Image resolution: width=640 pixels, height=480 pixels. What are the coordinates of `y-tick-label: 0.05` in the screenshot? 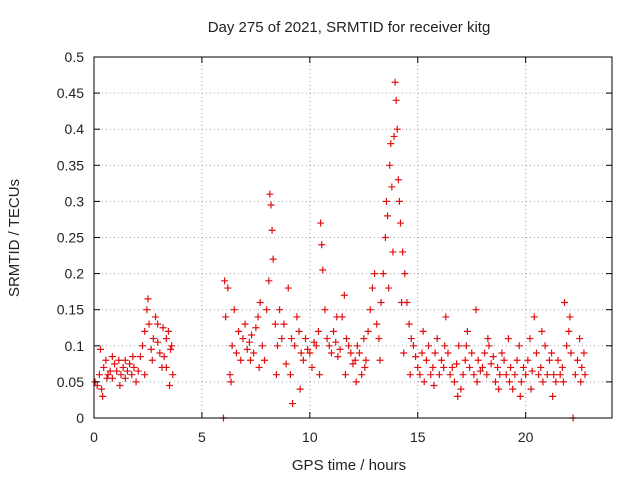 It's located at (70, 382).